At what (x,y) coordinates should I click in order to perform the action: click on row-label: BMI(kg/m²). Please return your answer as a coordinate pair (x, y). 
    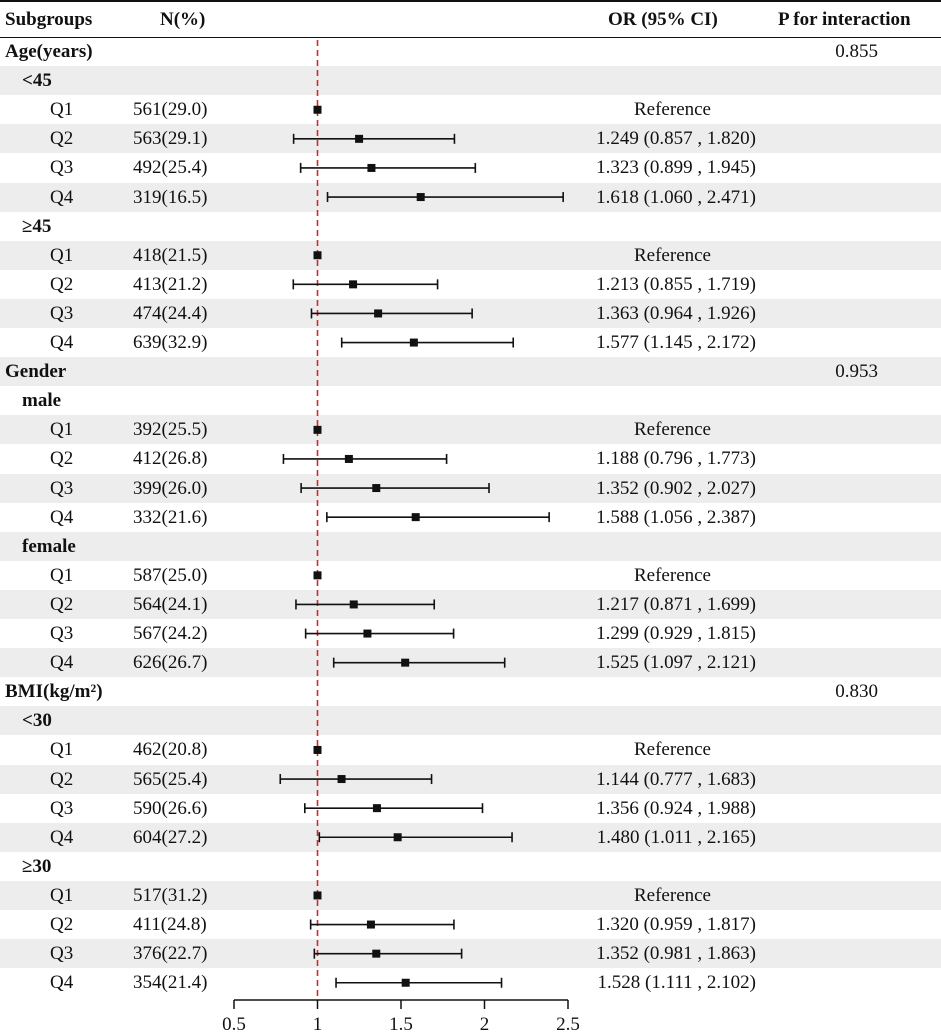
    Looking at the image, I should click on (54, 692).